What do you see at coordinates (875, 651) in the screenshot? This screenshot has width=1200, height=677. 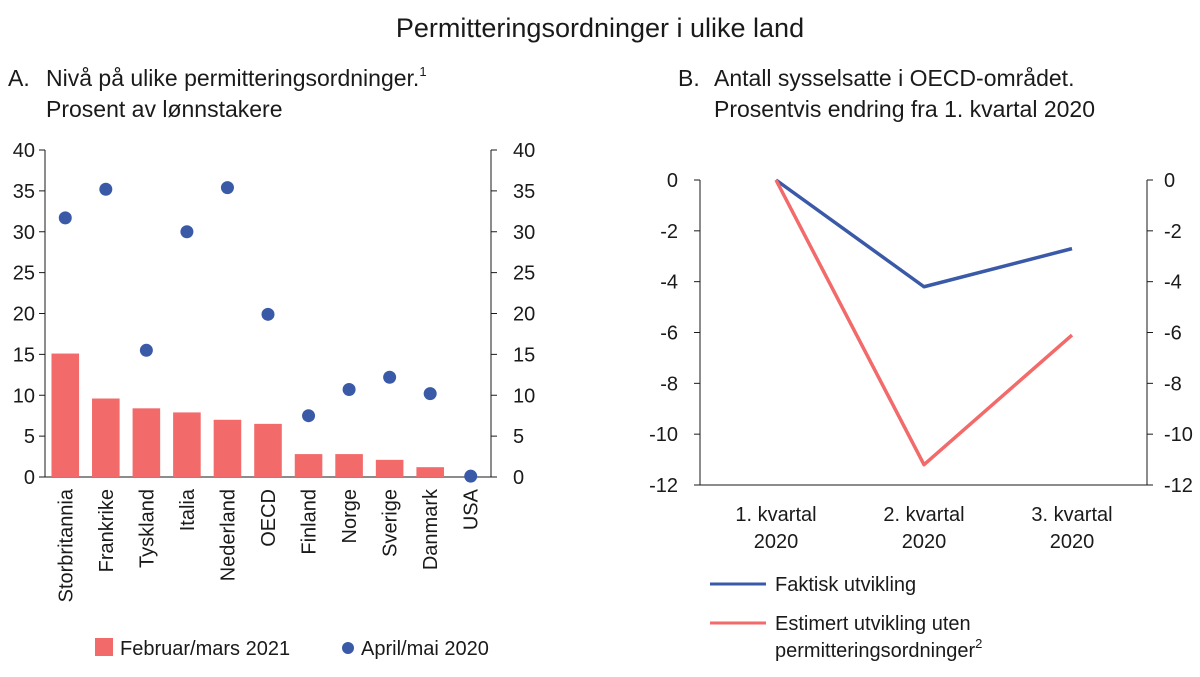 I see `legend-line-estimated-label-text: permitteringsordninger` at bounding box center [875, 651].